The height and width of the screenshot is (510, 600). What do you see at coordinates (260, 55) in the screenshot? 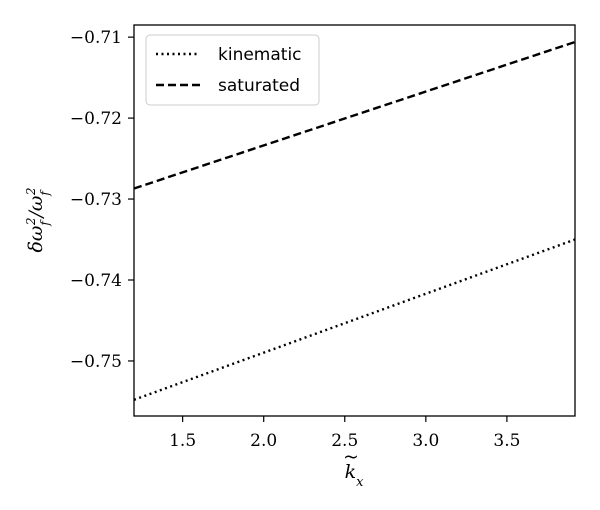
I see `legend-label-kinematic: kinematic` at bounding box center [260, 55].